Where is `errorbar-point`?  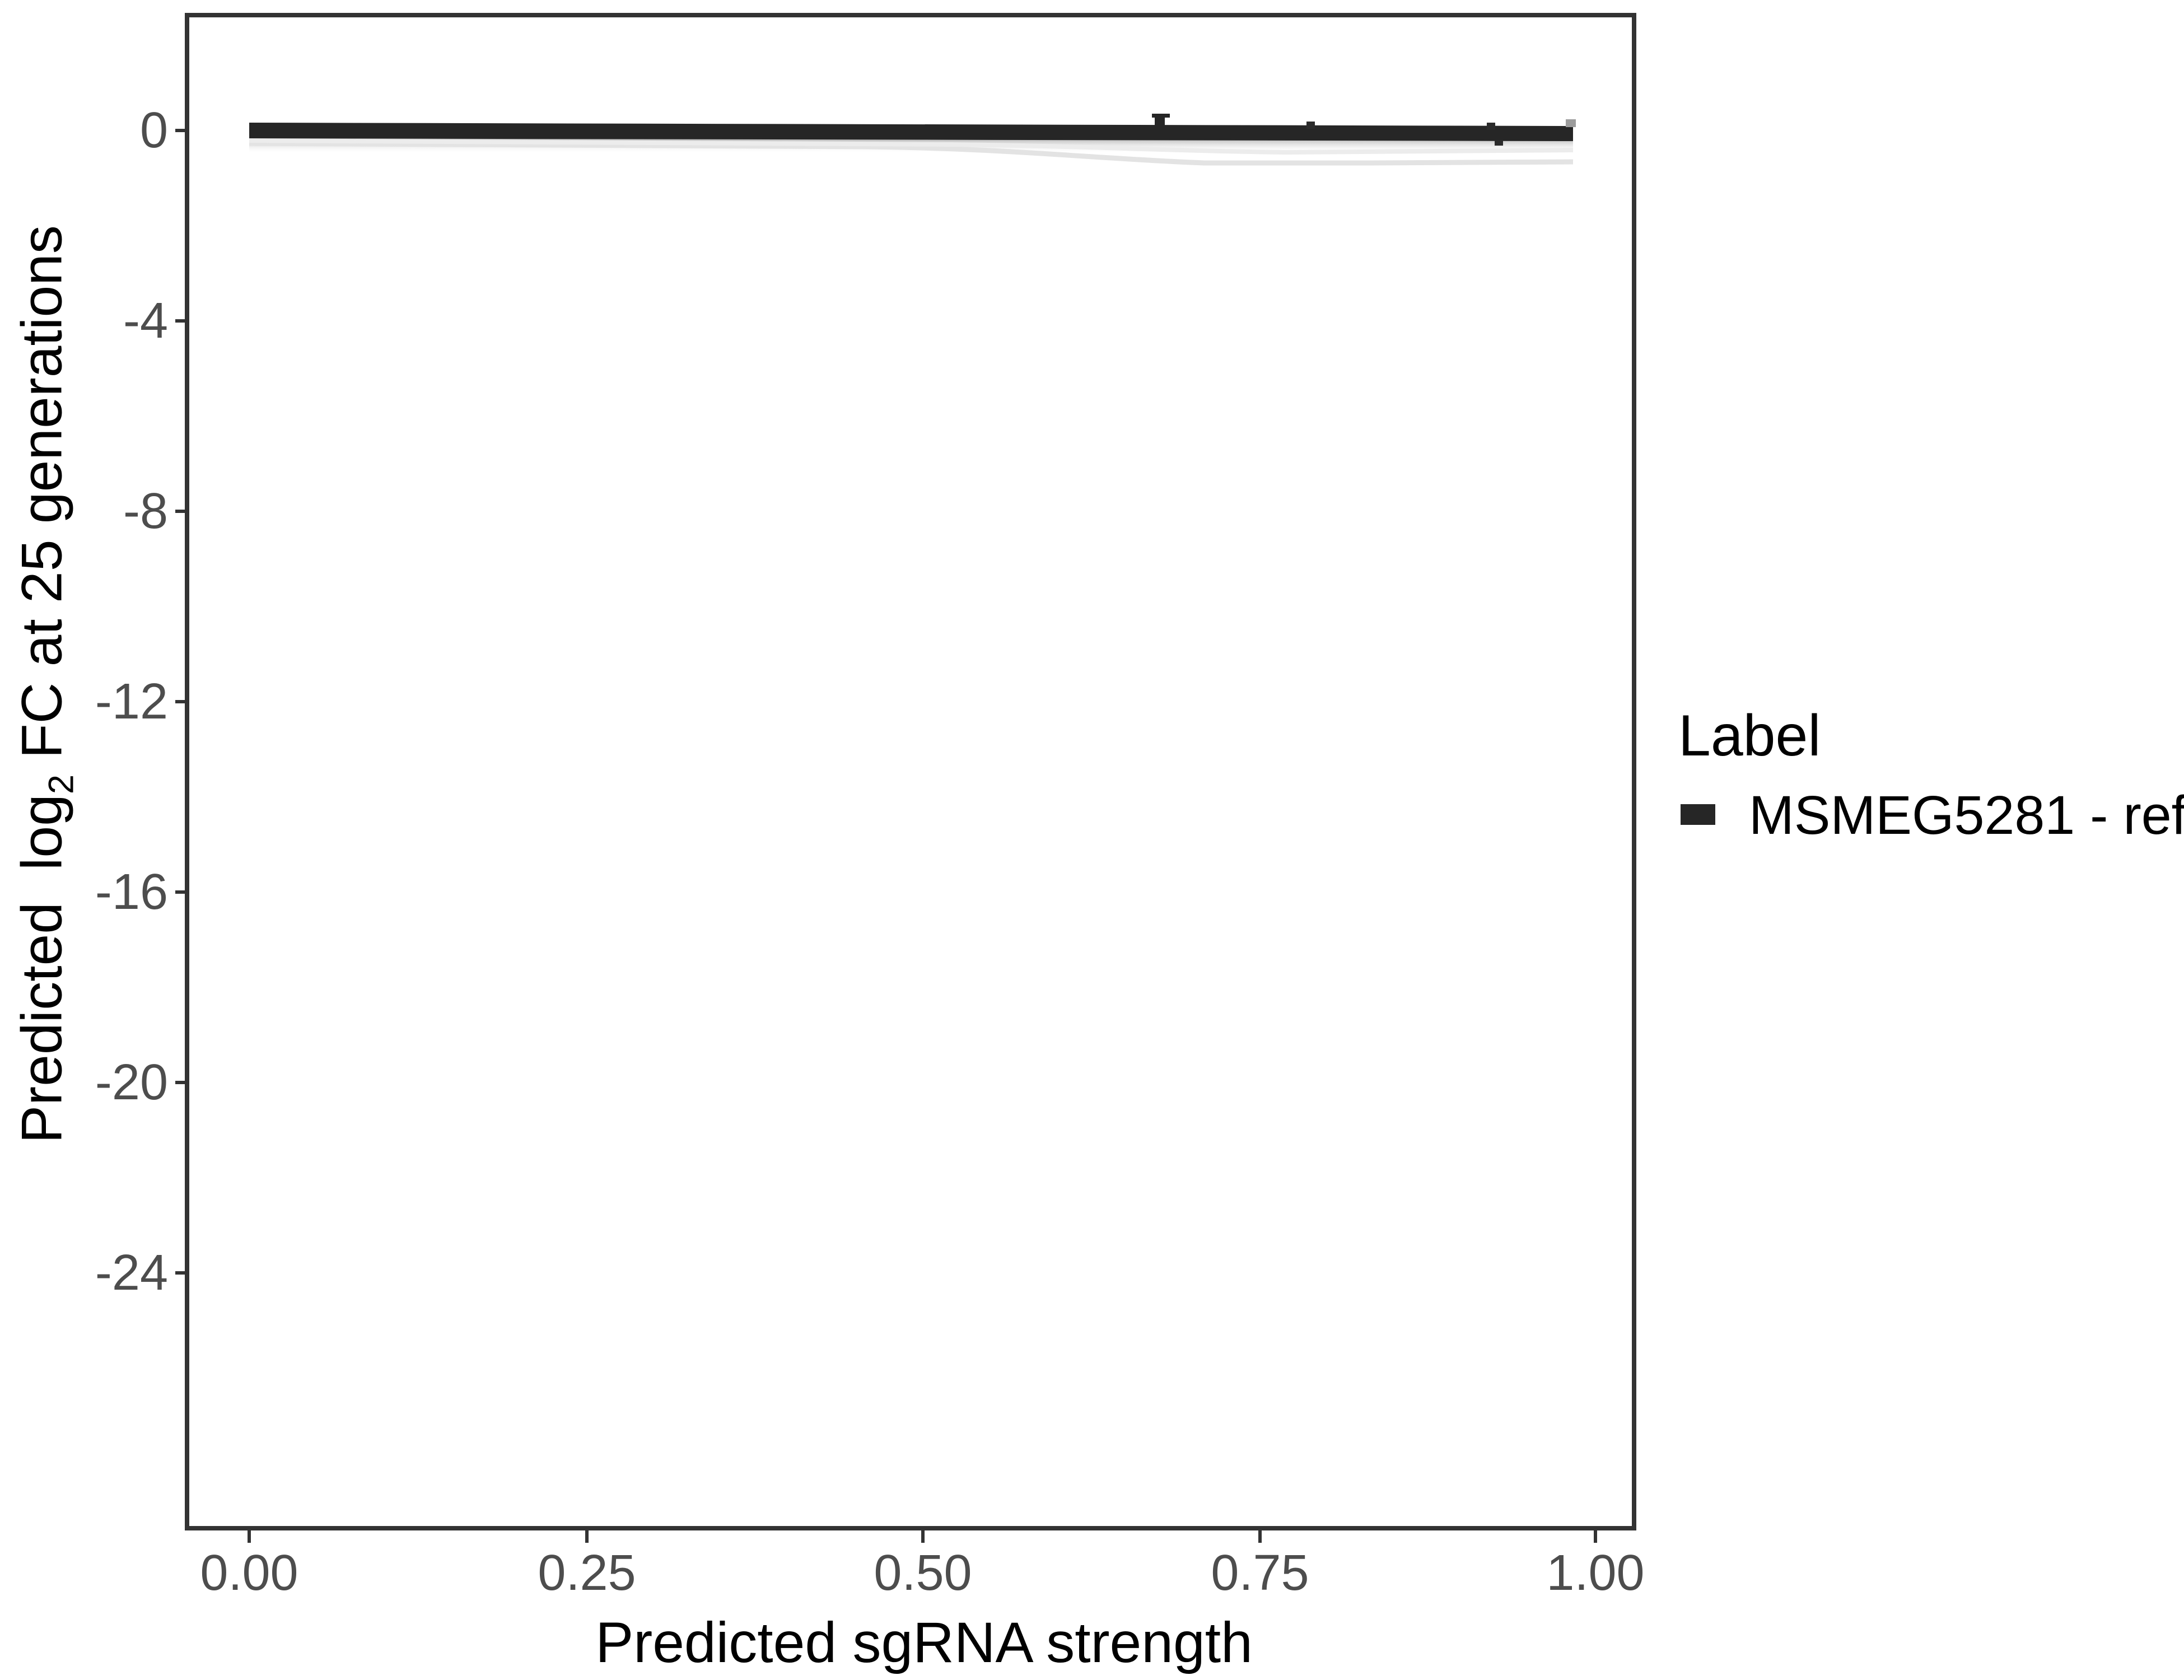
errorbar-point is located at coordinates (1160, 123).